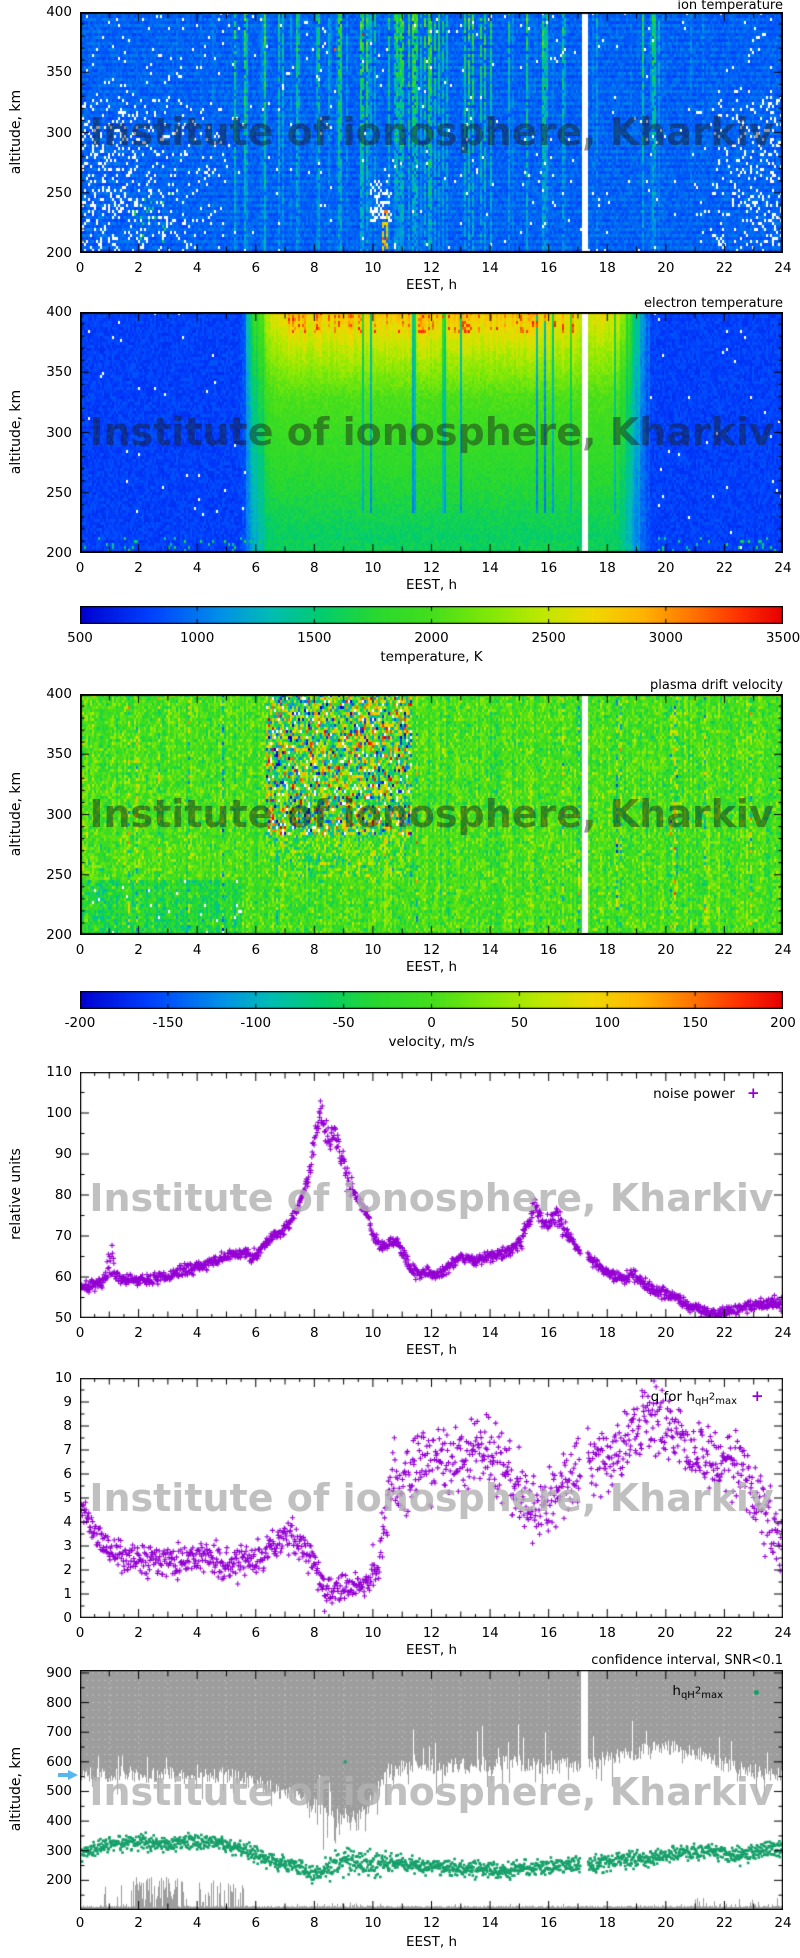 This screenshot has height=1958, width=800. Describe the element at coordinates (16, 131) in the screenshot. I see `y-axis-label-altitude-ion: altitude, km` at that location.